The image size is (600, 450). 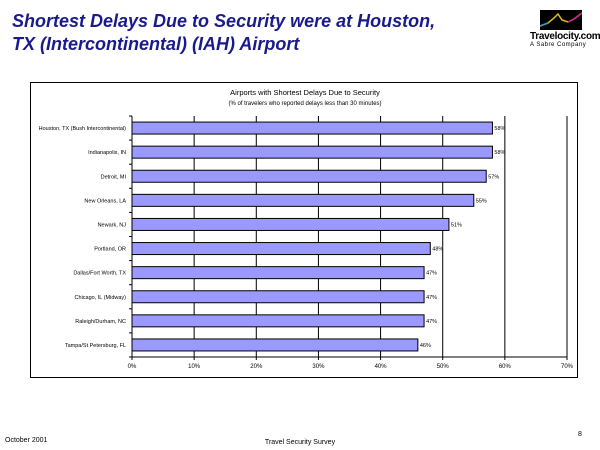 What do you see at coordinates (95, 346) in the screenshot?
I see `category-label: Tampa/St Petersburg, FL` at bounding box center [95, 346].